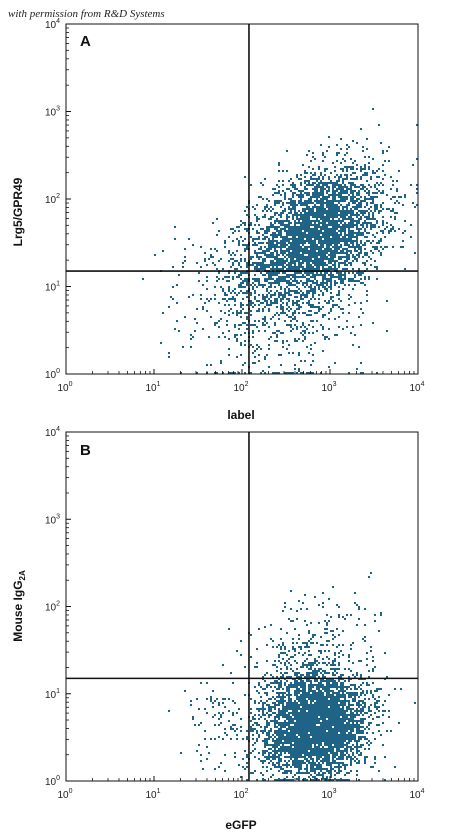 This screenshot has height=840, width=450. What do you see at coordinates (247, 384) in the screenshot?
I see `panel-a-x-tick-exponent: 2` at bounding box center [247, 384].